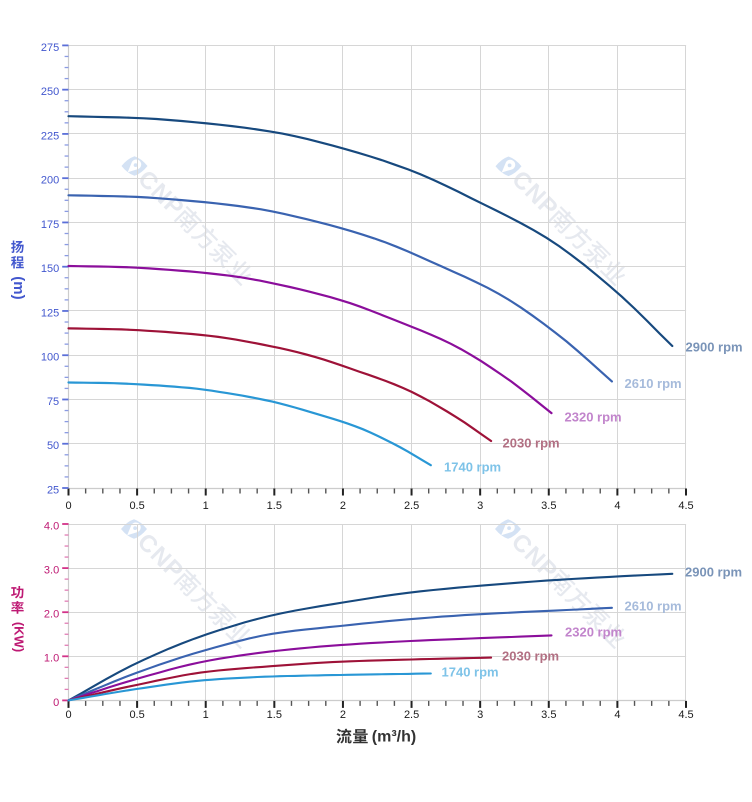 The image size is (752, 802). I want to click on svg-text: 2.0, so click(51, 615).